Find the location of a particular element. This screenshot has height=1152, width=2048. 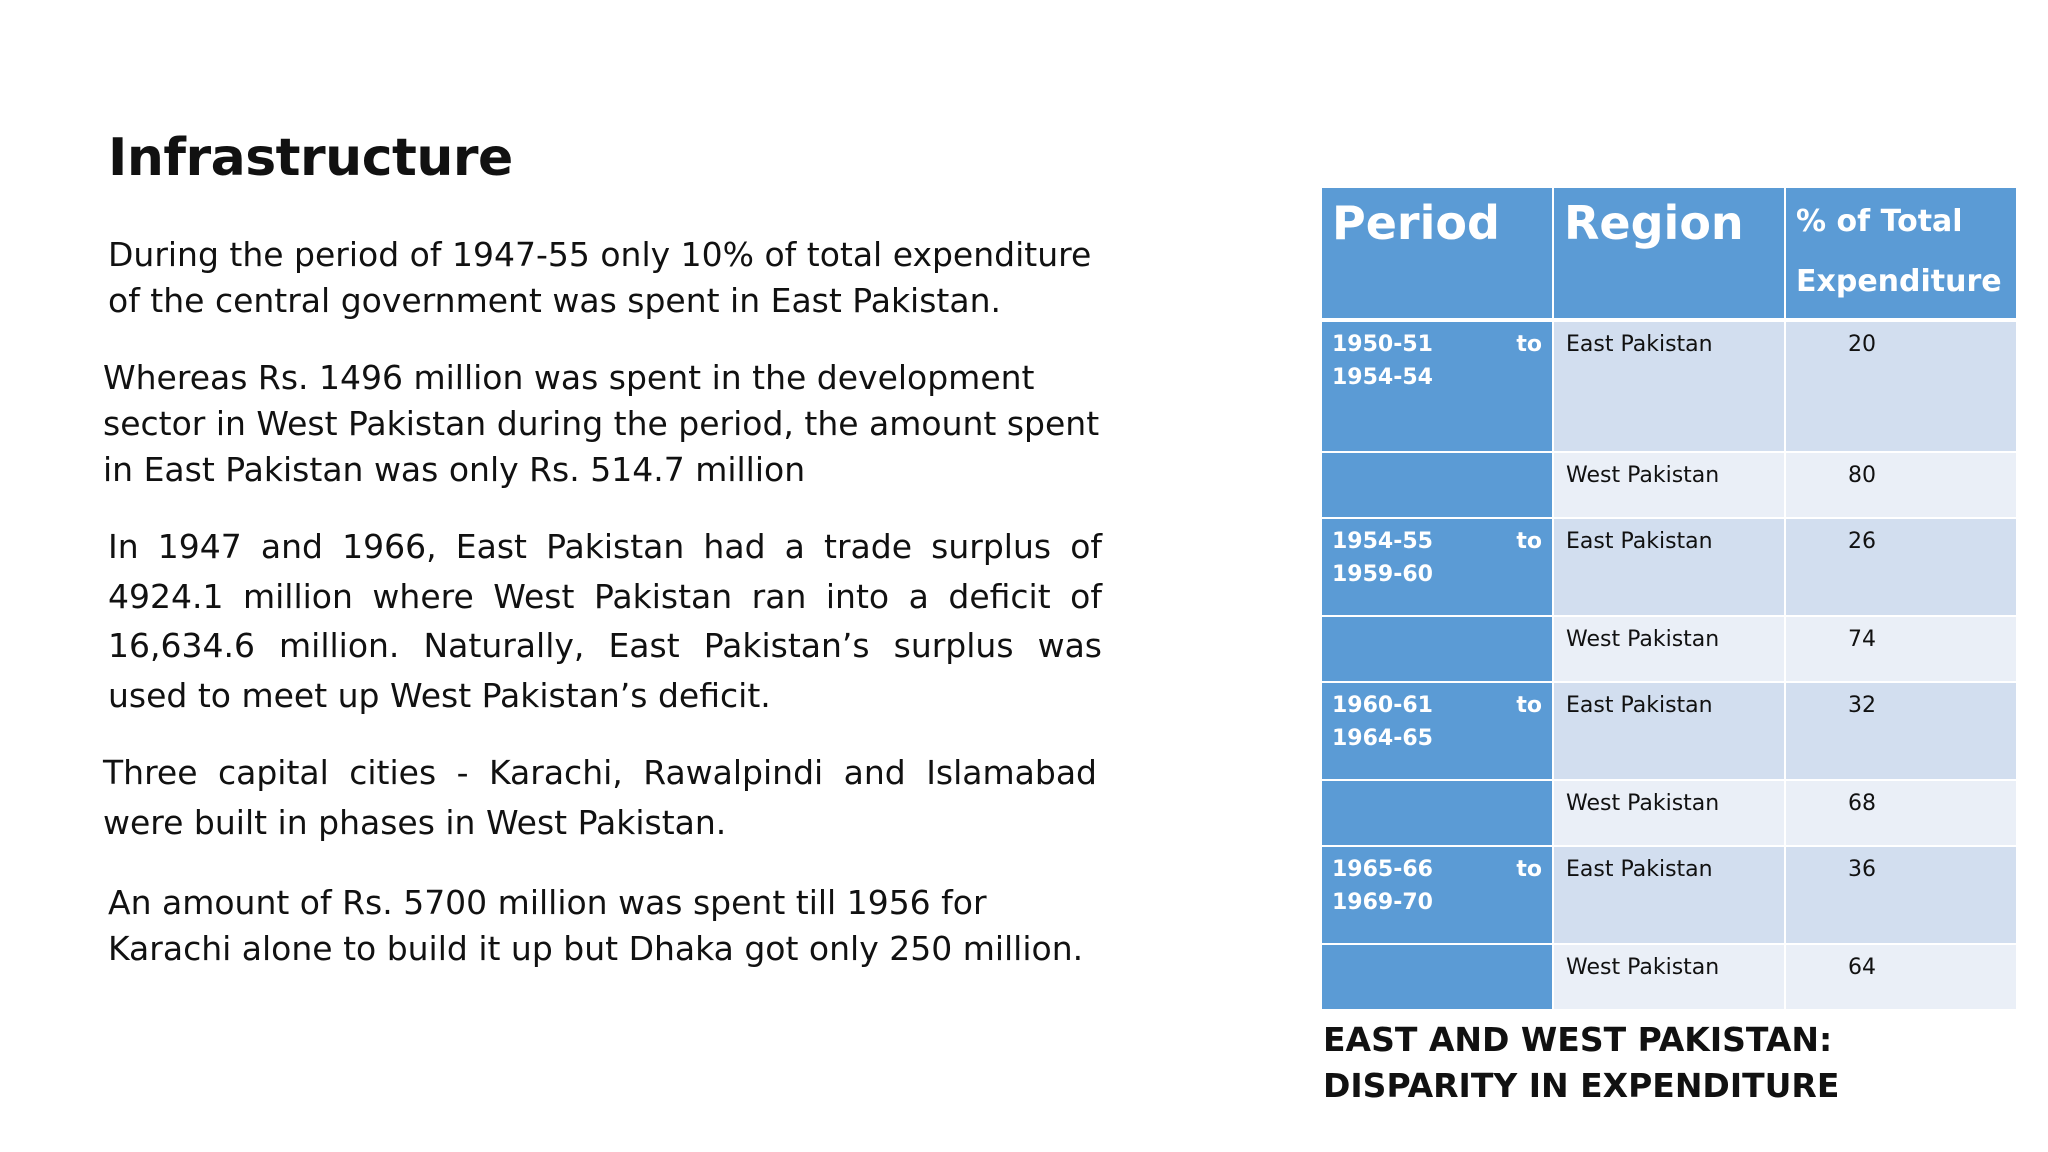

table-row: 1960-61 to 1964-65 East Pakistan 32 is located at coordinates (1669, 731).